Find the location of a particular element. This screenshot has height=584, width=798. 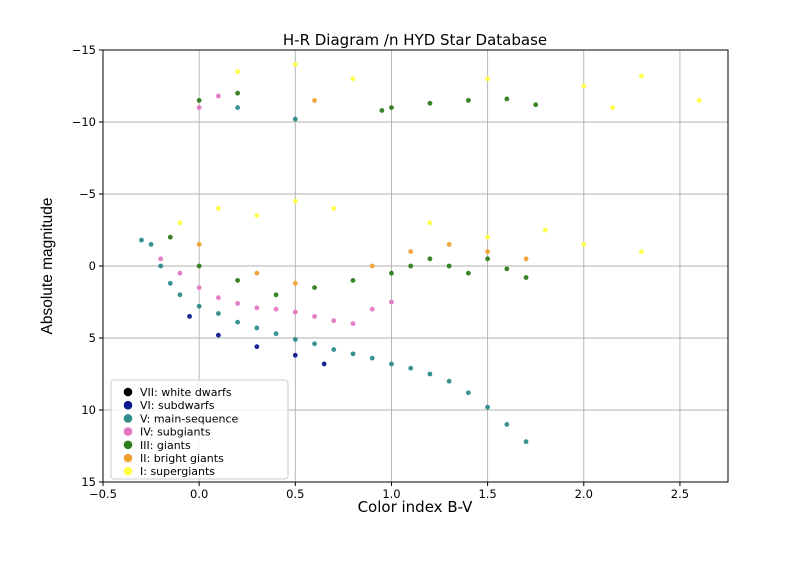

x-tick-label: 1.0 is located at coordinates (391, 494).